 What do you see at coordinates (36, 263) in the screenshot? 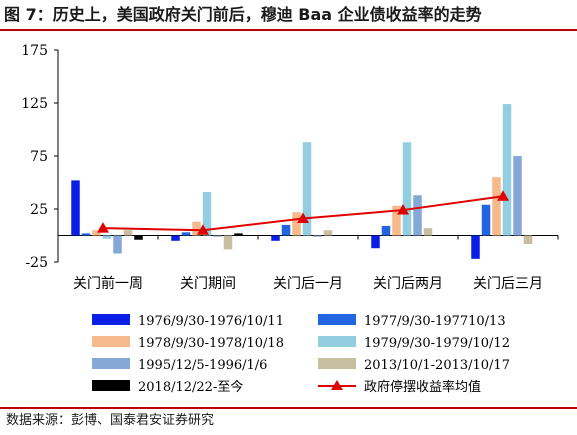
I see `y-tick-label: -25` at bounding box center [36, 263].